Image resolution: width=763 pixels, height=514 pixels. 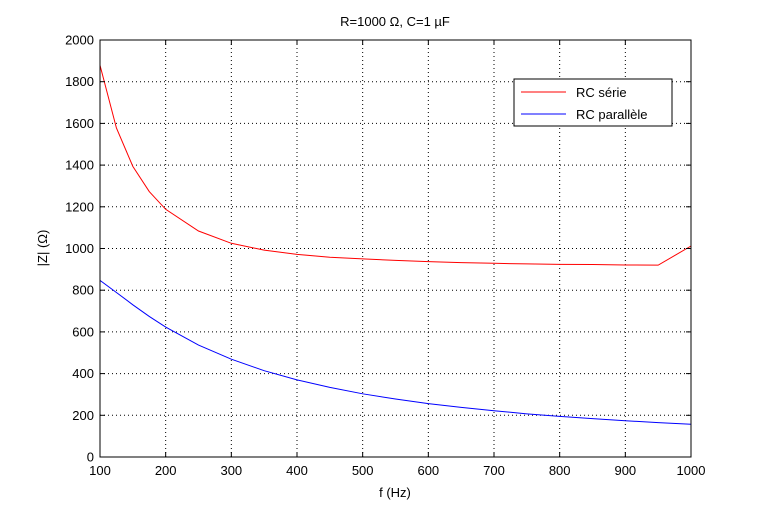 I want to click on x-tick-label: 200, so click(x=166, y=470).